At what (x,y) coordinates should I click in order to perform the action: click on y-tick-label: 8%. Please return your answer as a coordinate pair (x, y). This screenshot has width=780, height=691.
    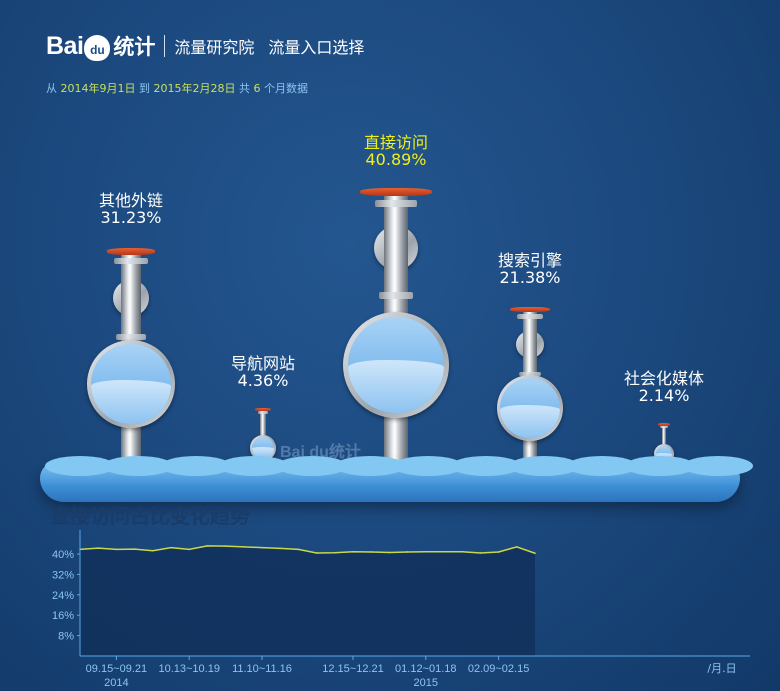
    Looking at the image, I should click on (66, 637).